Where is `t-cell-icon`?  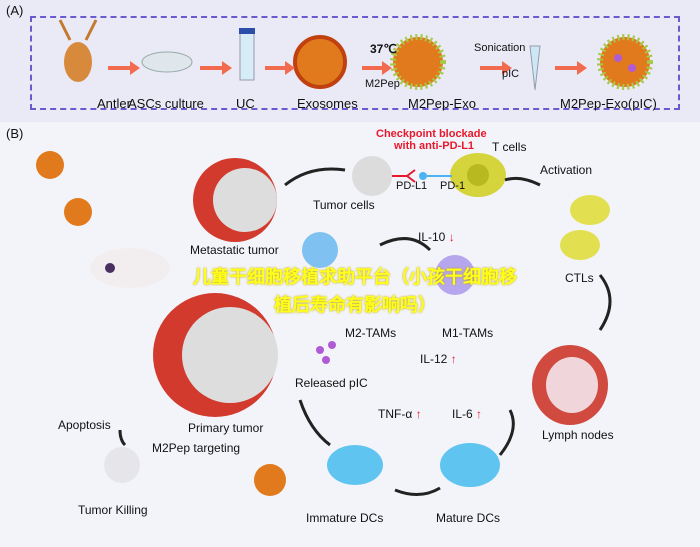
t-cell-icon is located at coordinates (478, 175).